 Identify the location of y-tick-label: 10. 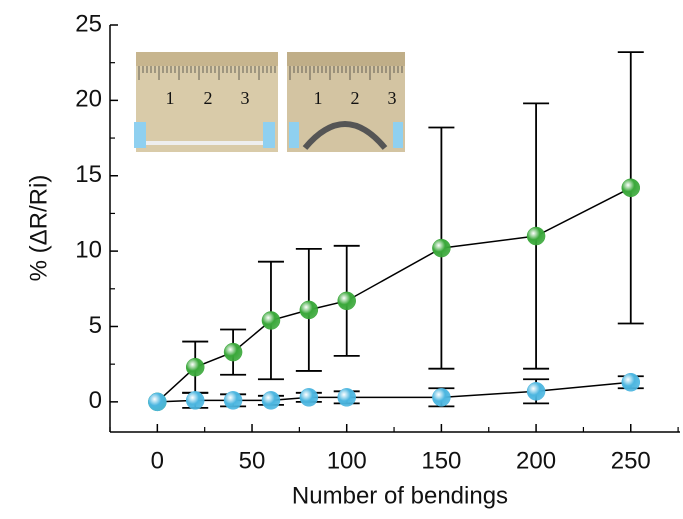
(88, 249).